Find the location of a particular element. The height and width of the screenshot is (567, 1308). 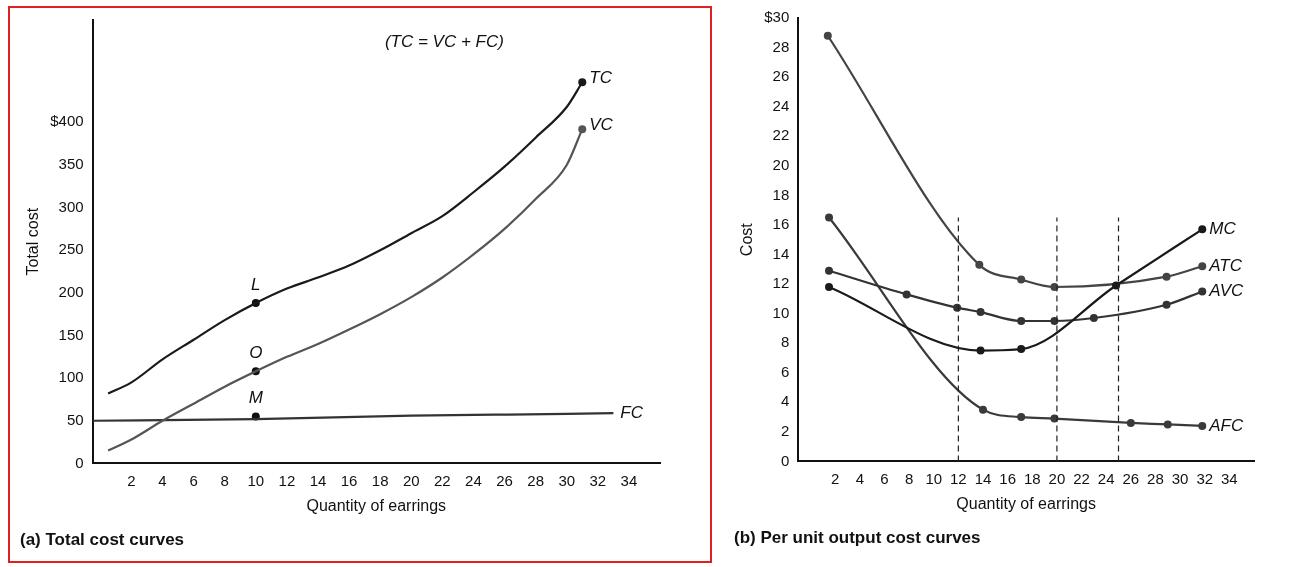

series-label: AFC is located at coordinates (1226, 425).